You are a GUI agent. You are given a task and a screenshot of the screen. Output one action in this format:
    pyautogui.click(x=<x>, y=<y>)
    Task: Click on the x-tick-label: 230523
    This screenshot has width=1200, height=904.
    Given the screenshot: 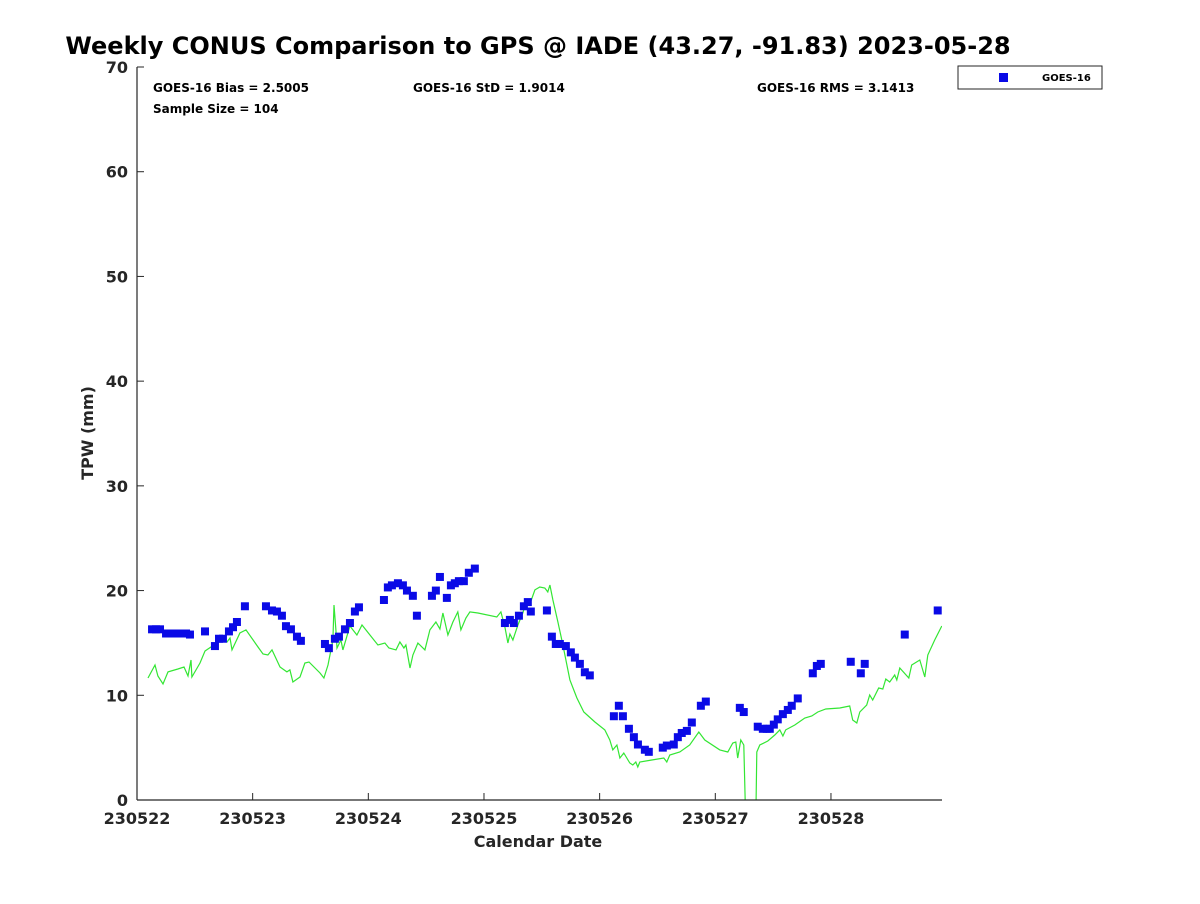 What is the action you would take?
    pyautogui.click(x=252, y=818)
    